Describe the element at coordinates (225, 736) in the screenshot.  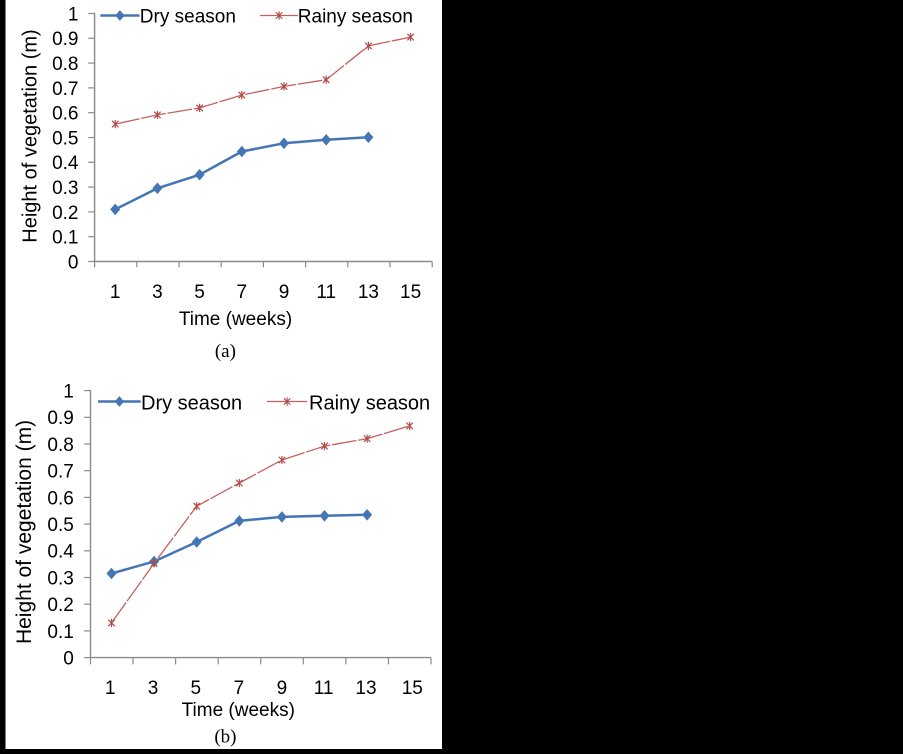
I see `svg-text: (b)` at that location.